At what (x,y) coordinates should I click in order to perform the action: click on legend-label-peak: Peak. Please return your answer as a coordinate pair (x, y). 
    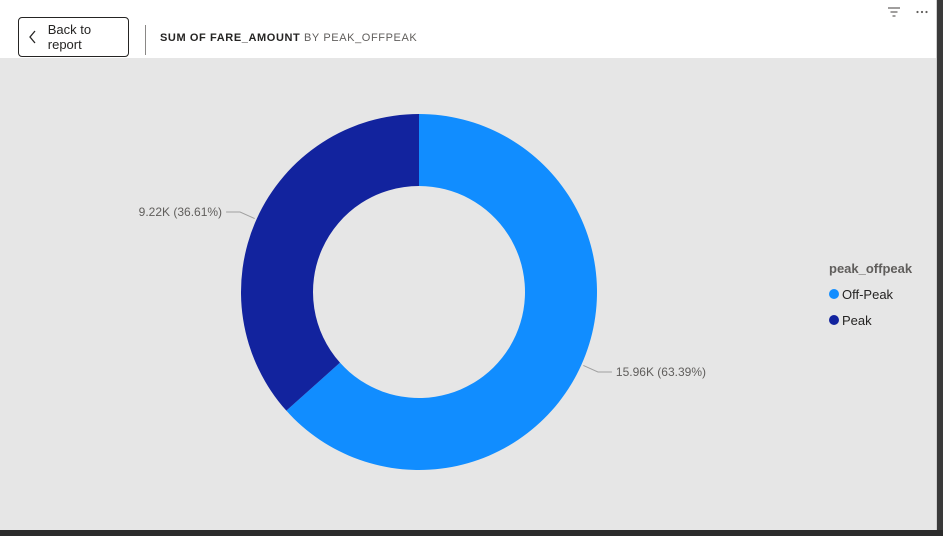
    Looking at the image, I should click on (857, 320).